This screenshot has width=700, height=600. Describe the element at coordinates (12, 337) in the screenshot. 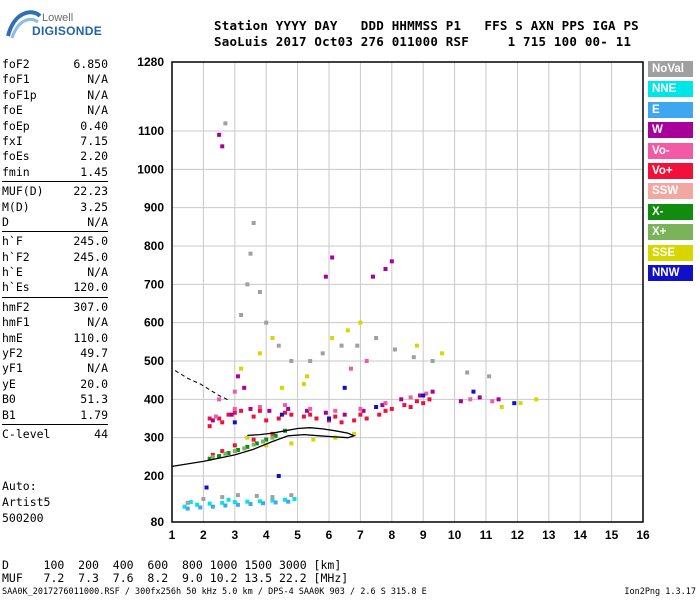

I see `parameter-name: hmE` at that location.